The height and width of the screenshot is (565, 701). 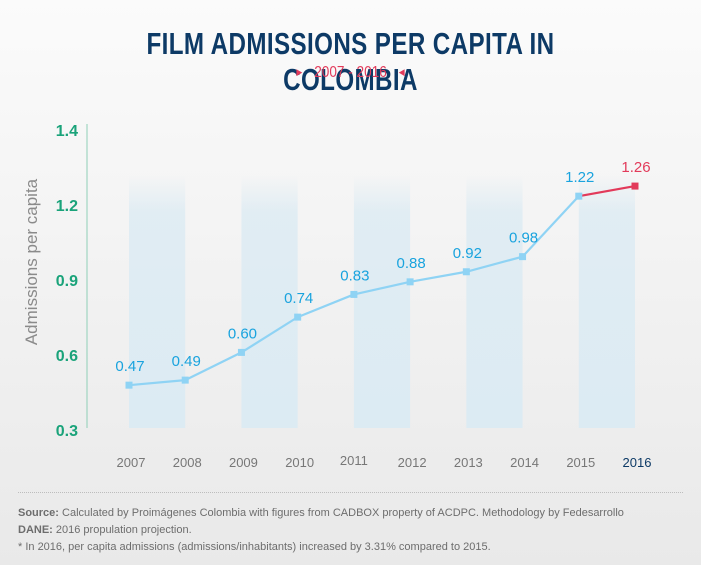 I want to click on data-label: 1.26, so click(x=635, y=167).